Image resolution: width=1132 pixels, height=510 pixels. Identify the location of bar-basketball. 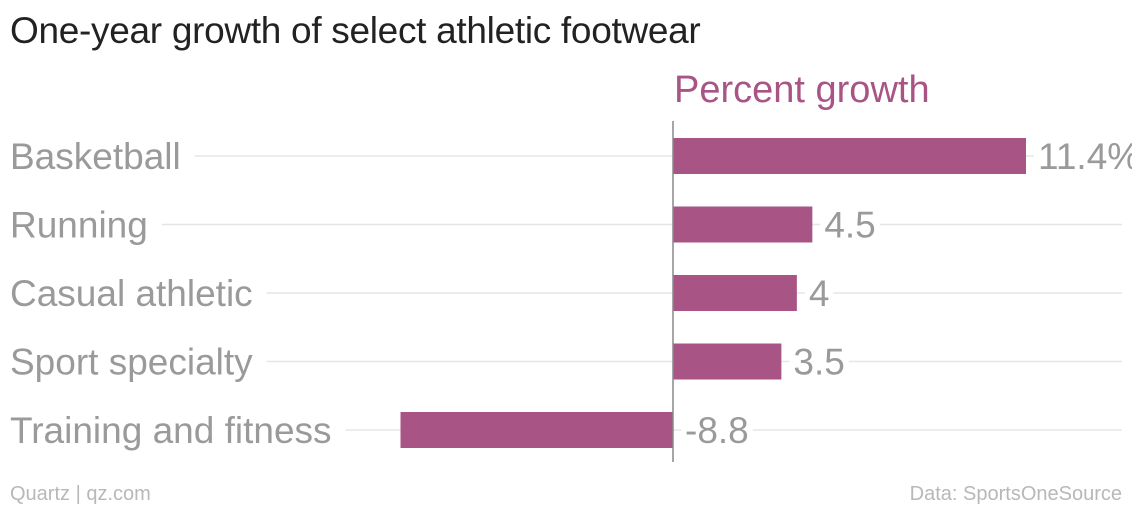
(849, 156).